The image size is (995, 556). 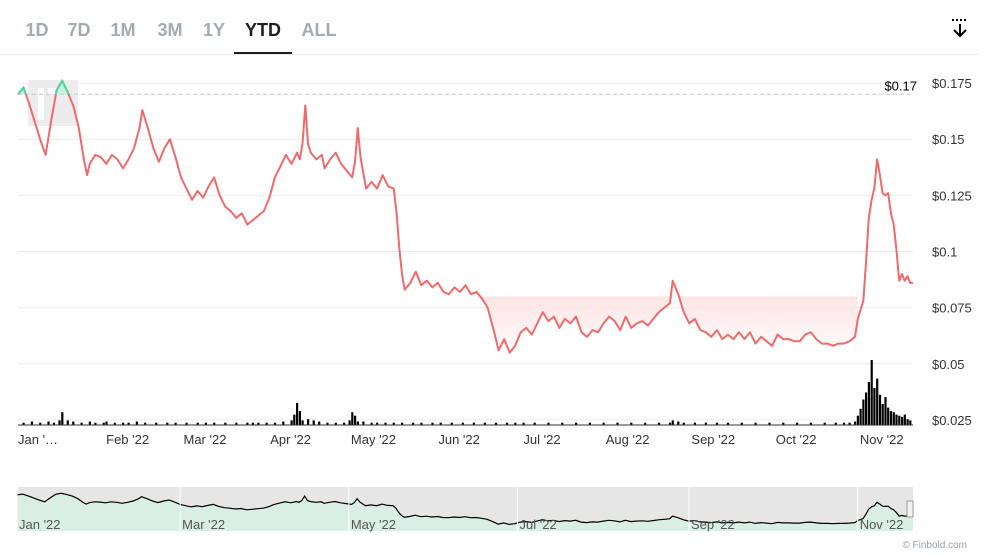 I want to click on x-tick-label: Sep '22, so click(x=713, y=439).